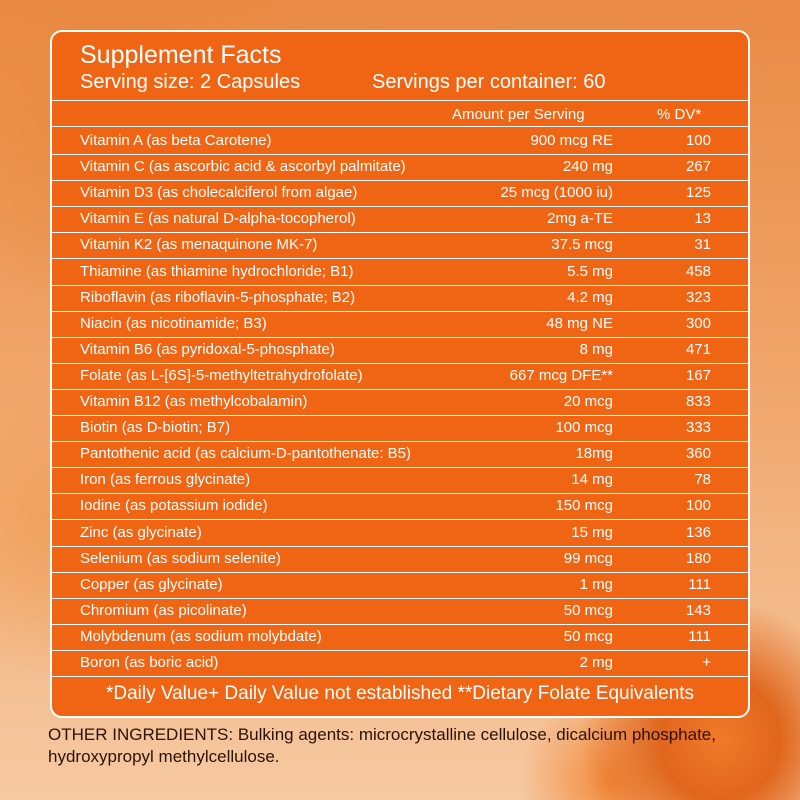  I want to click on nutrient-amount: 240 mg, so click(587, 167).